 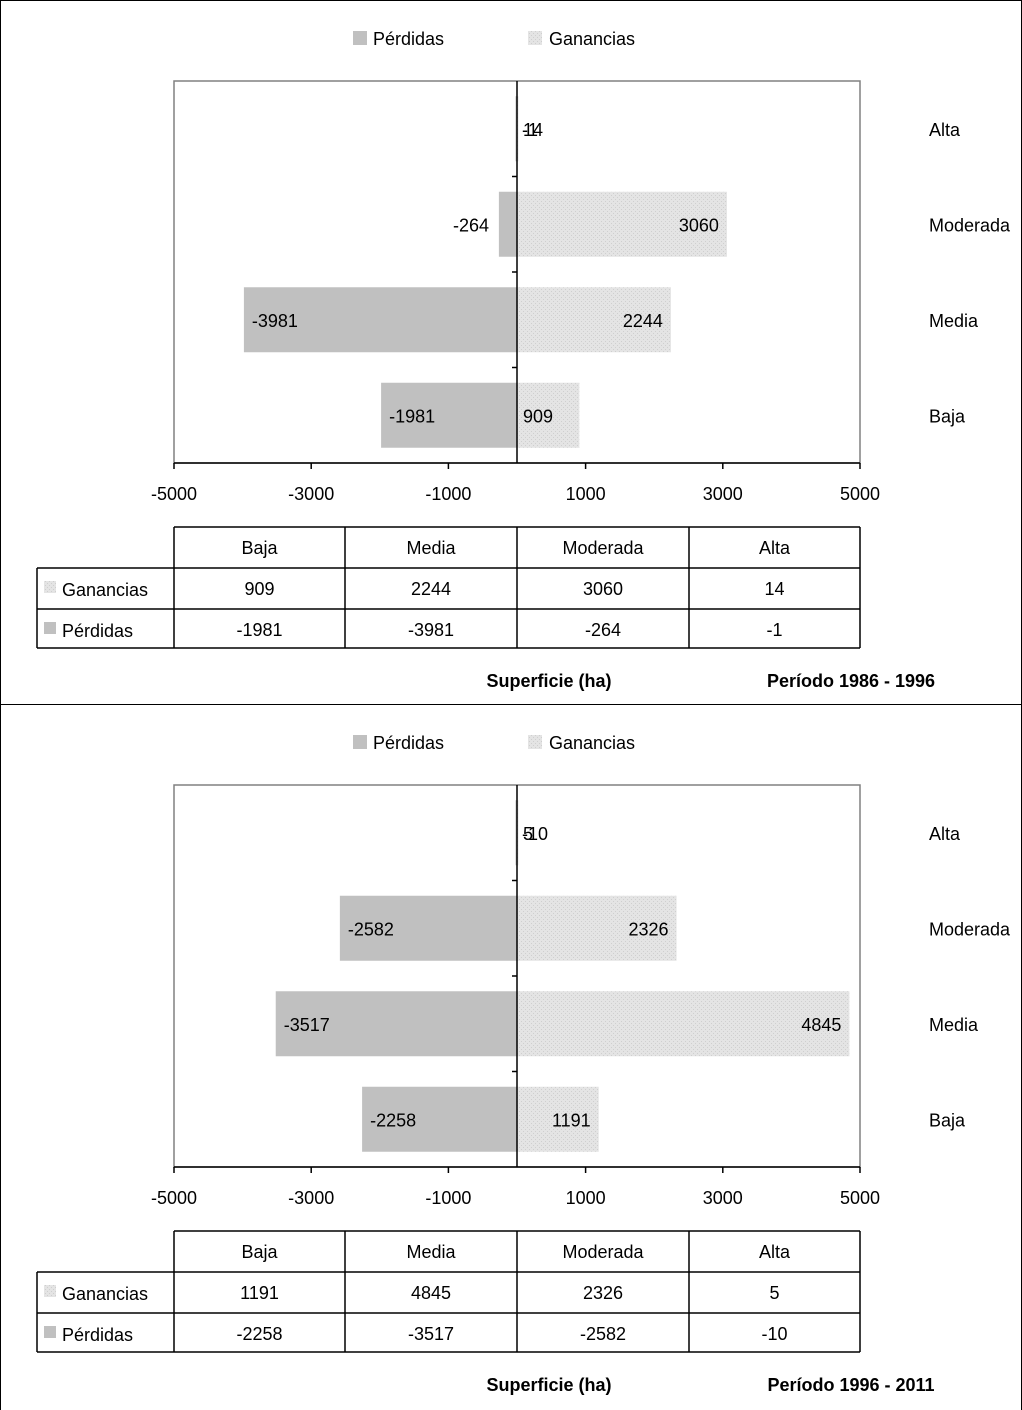 What do you see at coordinates (699, 225) in the screenshot?
I see `gain-data-label: 3060` at bounding box center [699, 225].